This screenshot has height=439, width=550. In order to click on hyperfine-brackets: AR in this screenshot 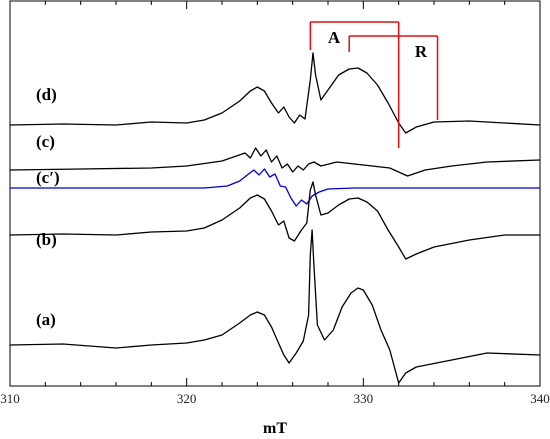, I will do `click(374, 84)`.